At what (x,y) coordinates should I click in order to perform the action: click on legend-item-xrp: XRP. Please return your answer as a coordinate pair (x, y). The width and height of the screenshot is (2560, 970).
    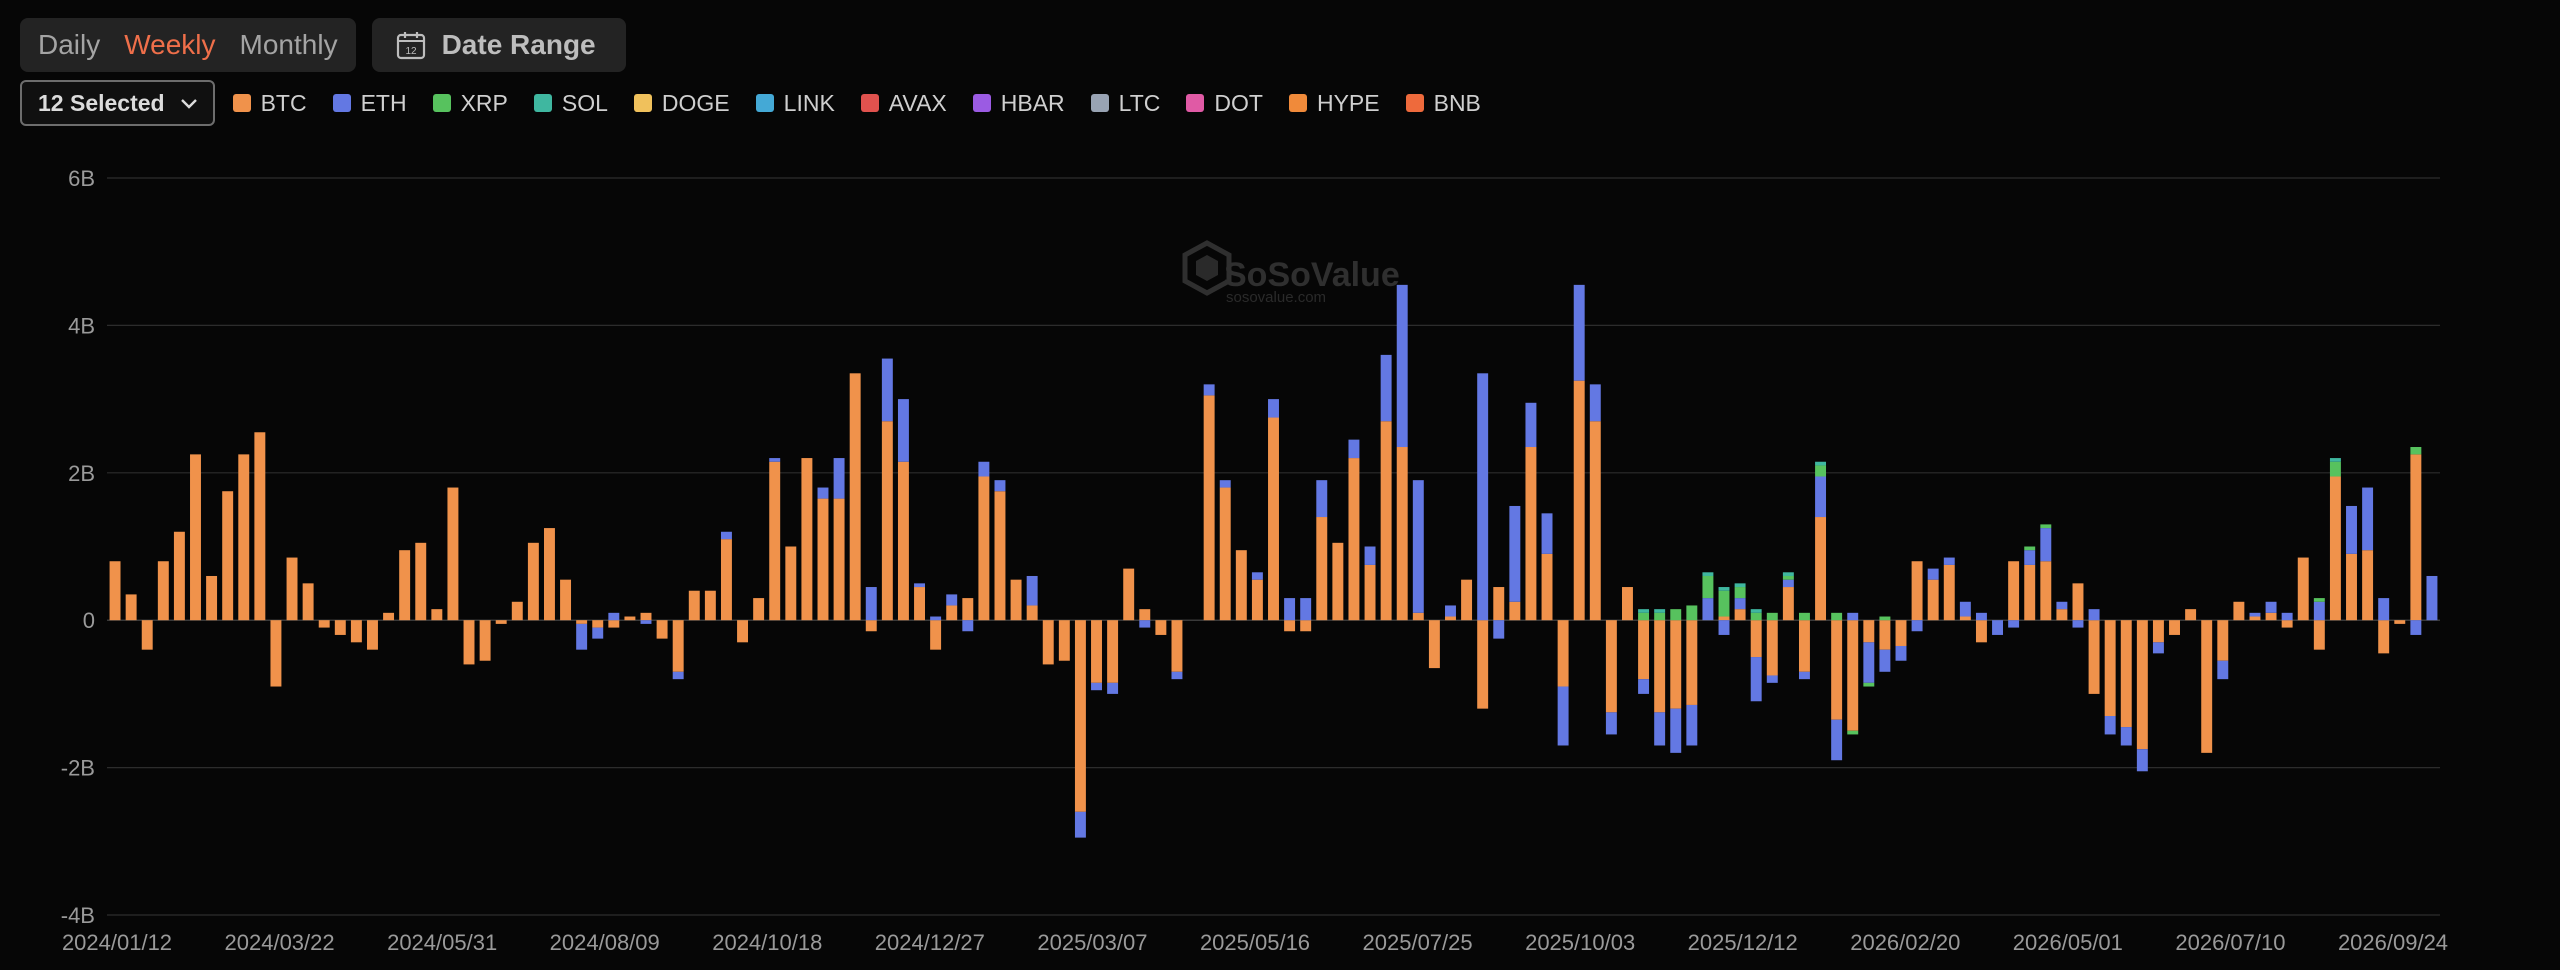
    Looking at the image, I should click on (470, 103).